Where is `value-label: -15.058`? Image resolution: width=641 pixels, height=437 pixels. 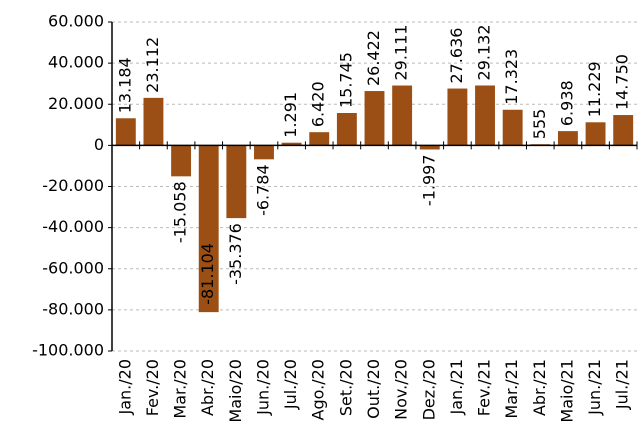 value-label: -15.058 is located at coordinates (180, 212).